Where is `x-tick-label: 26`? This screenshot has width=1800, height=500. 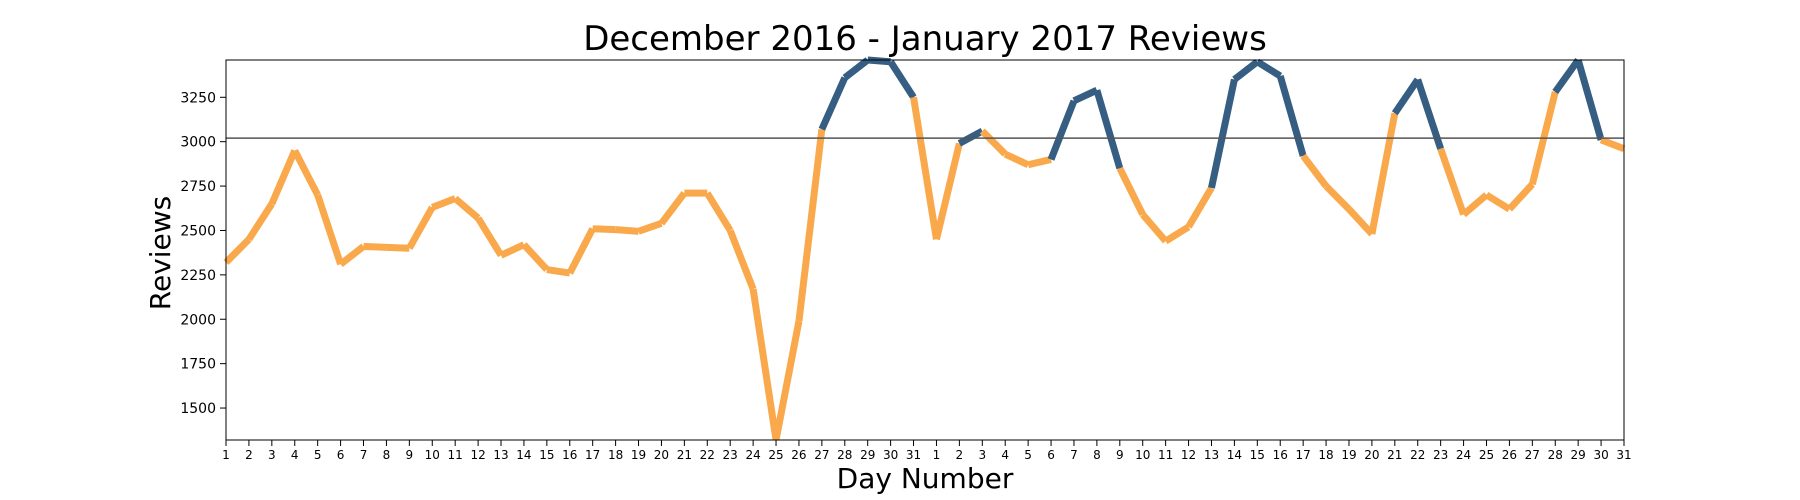 x-tick-label: 26 is located at coordinates (1509, 455).